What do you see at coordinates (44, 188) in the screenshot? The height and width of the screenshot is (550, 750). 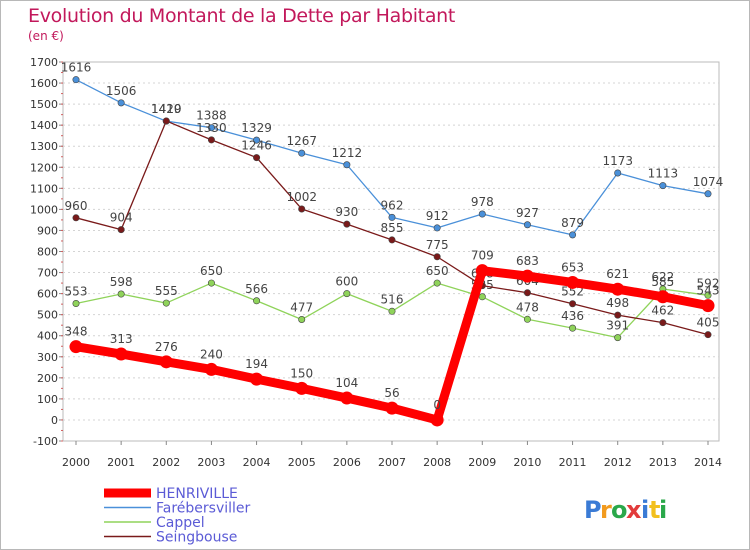 I see `y-tick-label: 1100` at bounding box center [44, 188].